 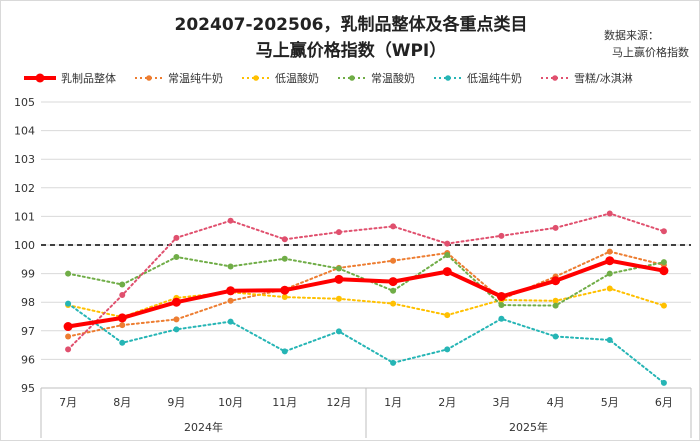 I want to click on x-tick-label: 4月, so click(x=556, y=402).